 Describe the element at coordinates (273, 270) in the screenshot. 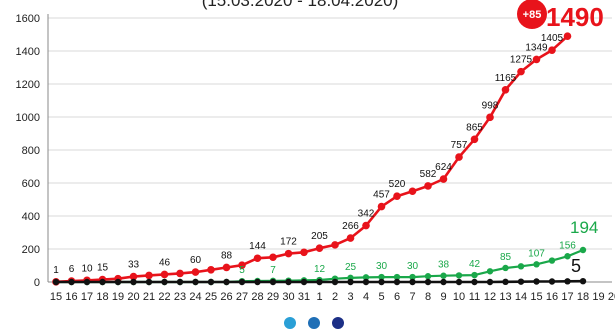

I see `recovered-data-label: 7` at that location.